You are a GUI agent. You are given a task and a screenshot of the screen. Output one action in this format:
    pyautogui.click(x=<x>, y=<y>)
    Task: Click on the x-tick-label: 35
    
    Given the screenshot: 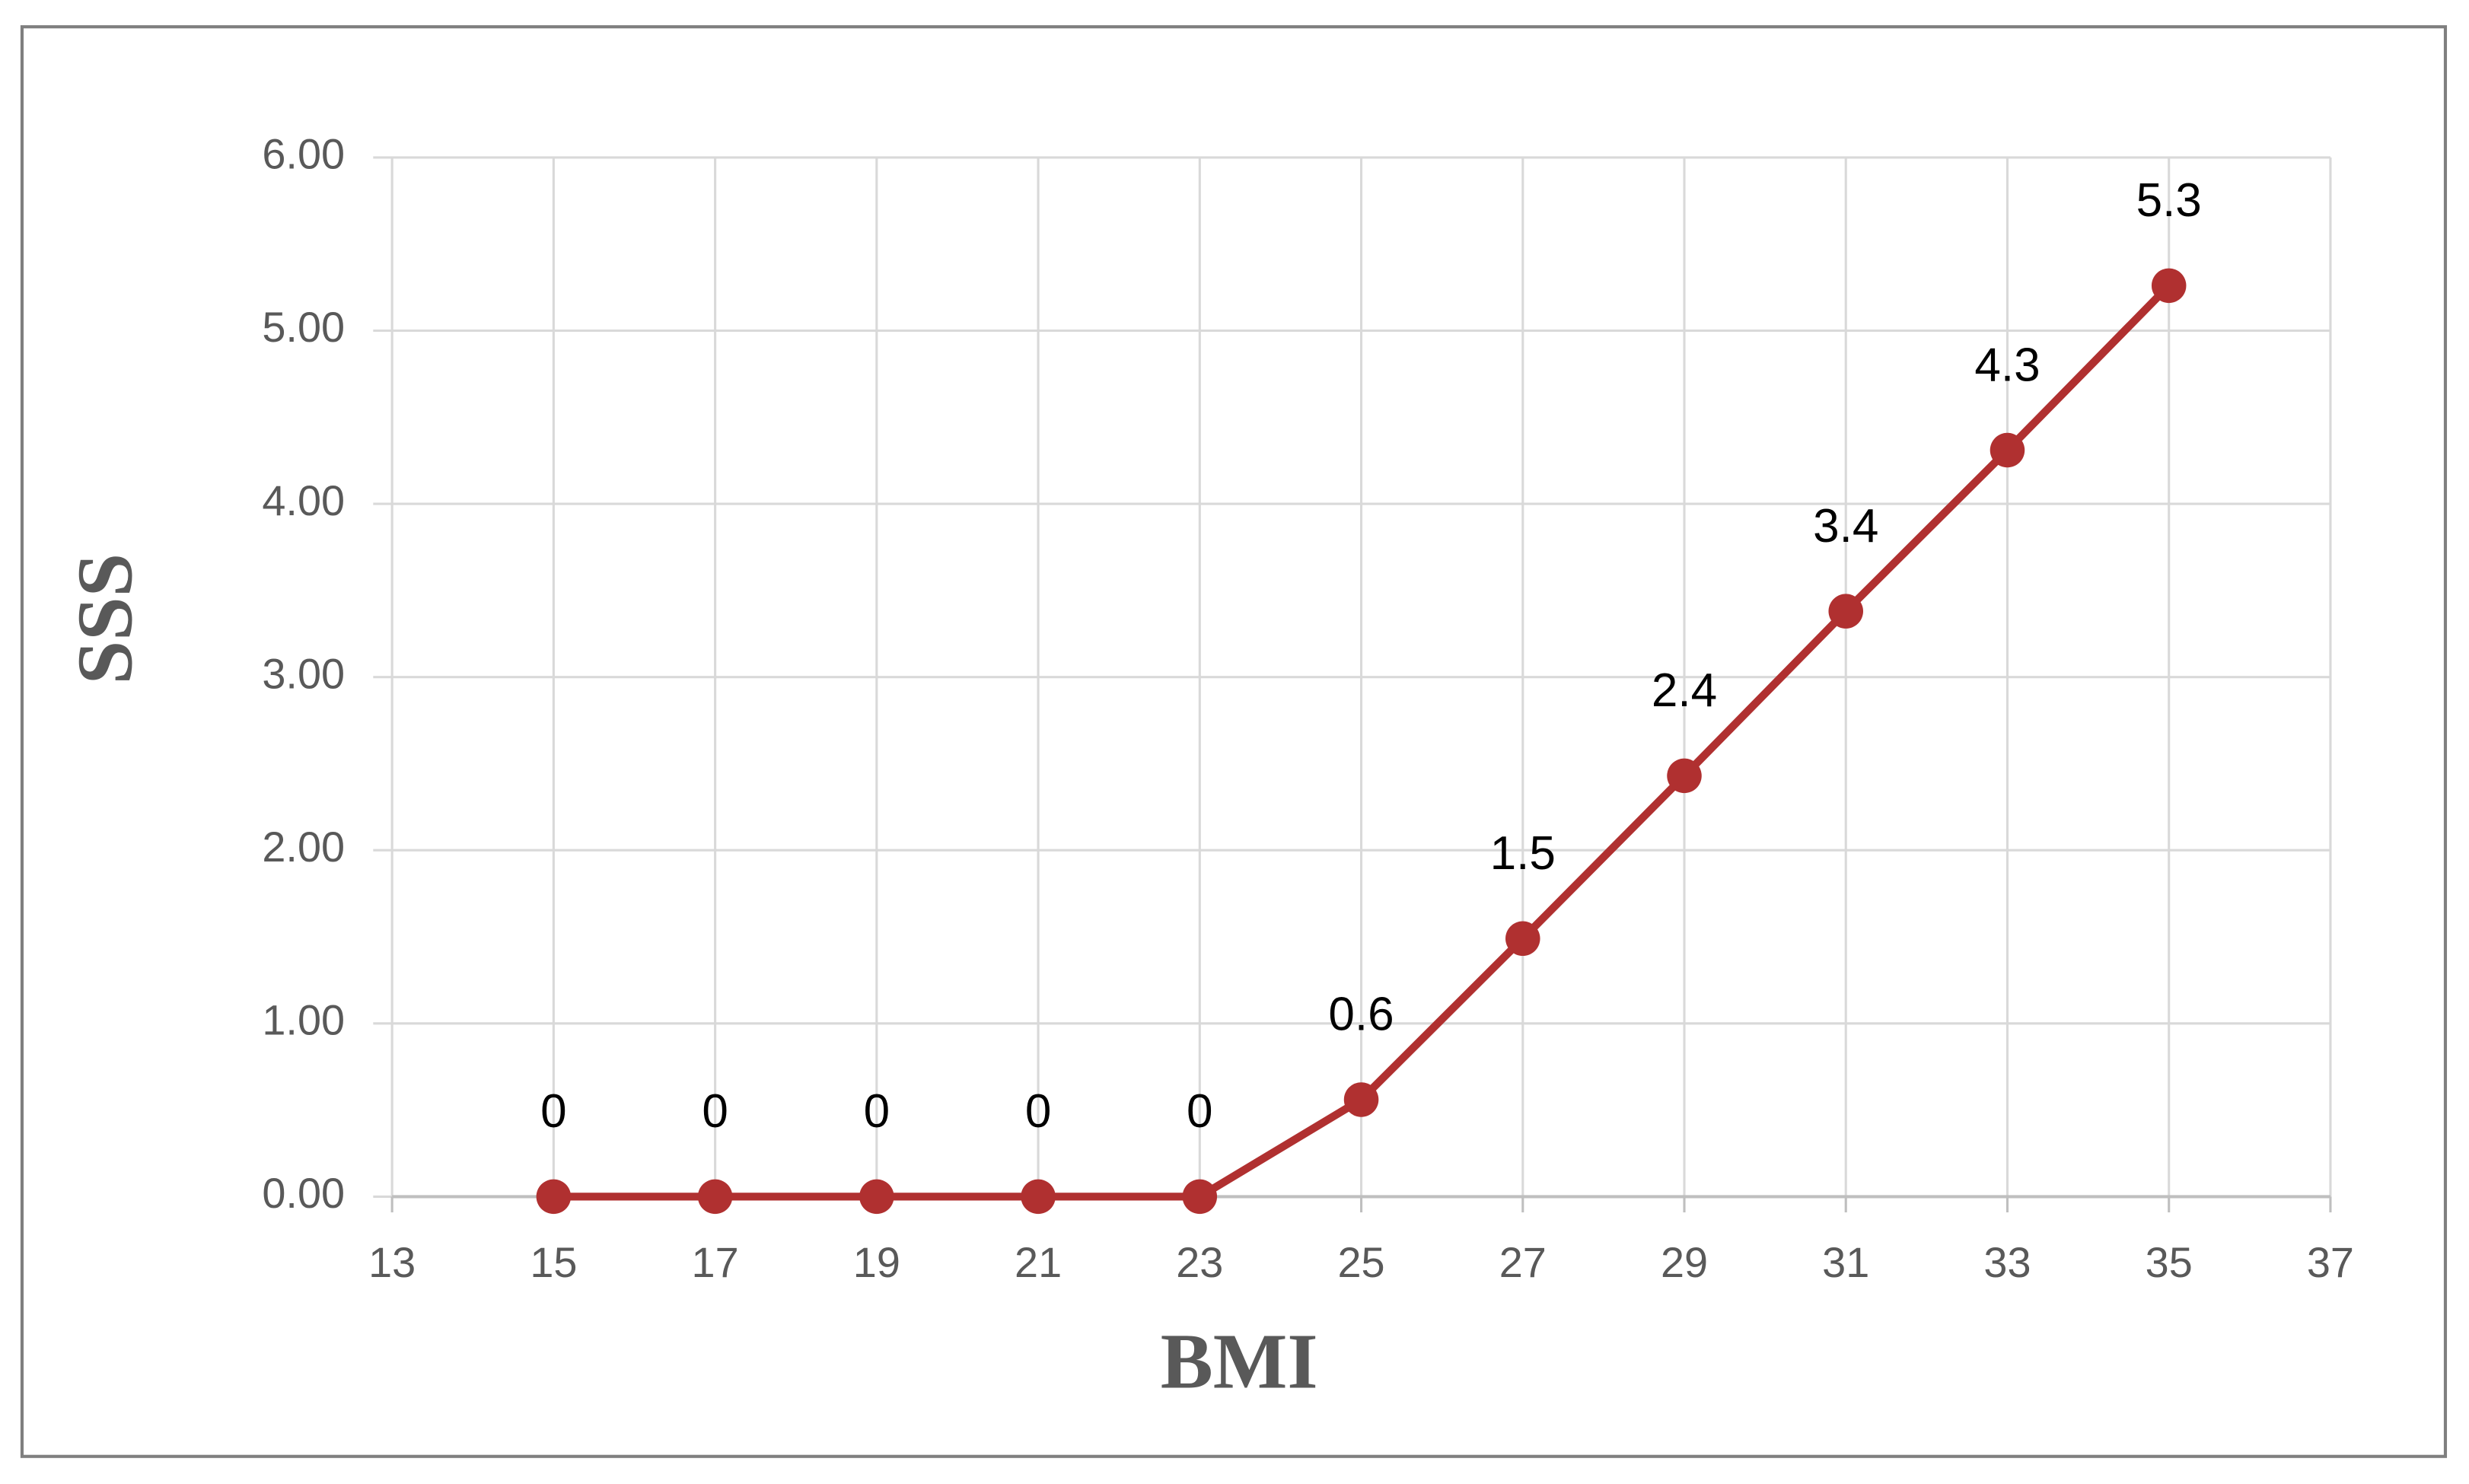 What is the action you would take?
    pyautogui.click(x=2169, y=1262)
    